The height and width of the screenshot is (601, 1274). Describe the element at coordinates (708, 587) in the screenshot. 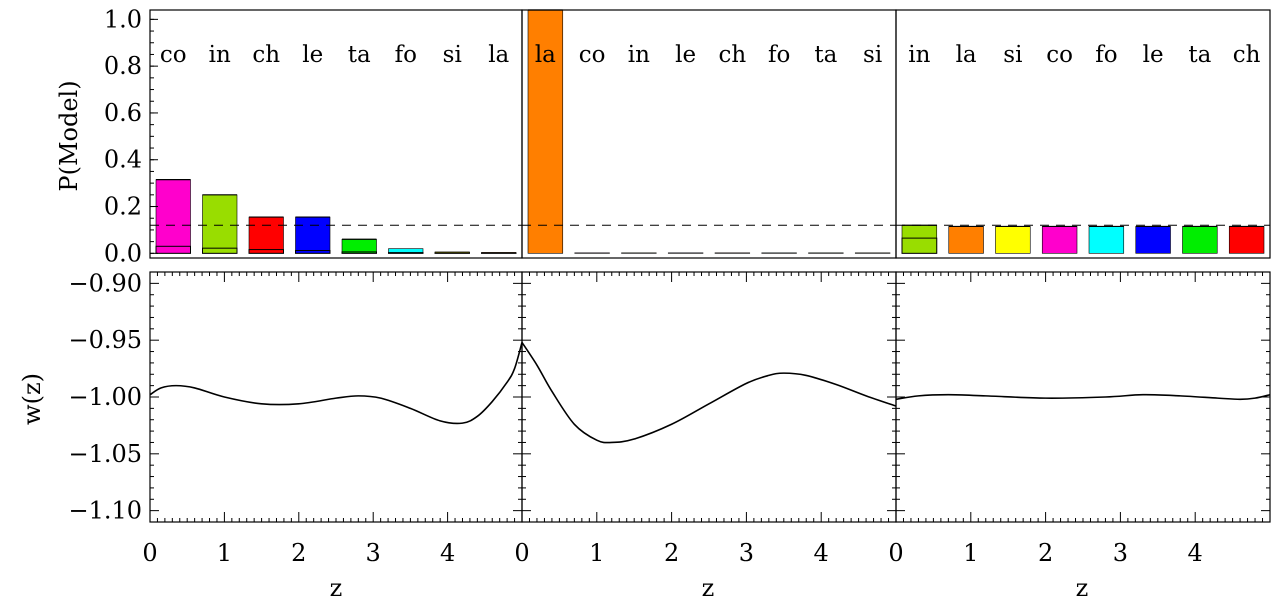

I see `x-axis-title-middle: z` at that location.